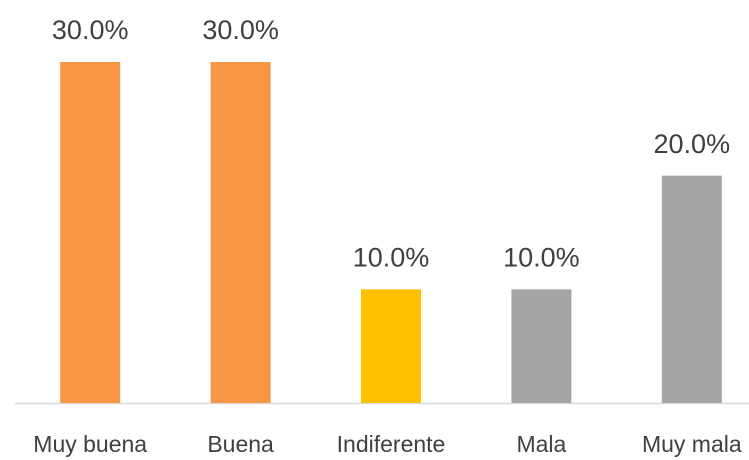 This screenshot has height=460, width=749. What do you see at coordinates (692, 144) in the screenshot?
I see `data-label: 20.0%` at bounding box center [692, 144].